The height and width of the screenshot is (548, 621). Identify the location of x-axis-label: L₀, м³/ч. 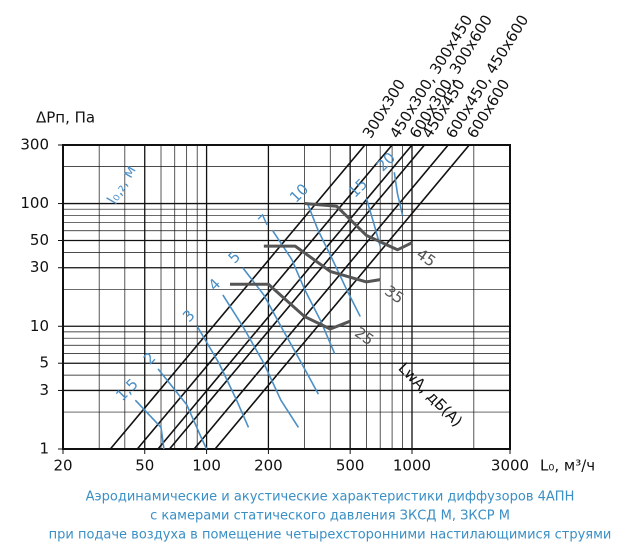
(567, 466).